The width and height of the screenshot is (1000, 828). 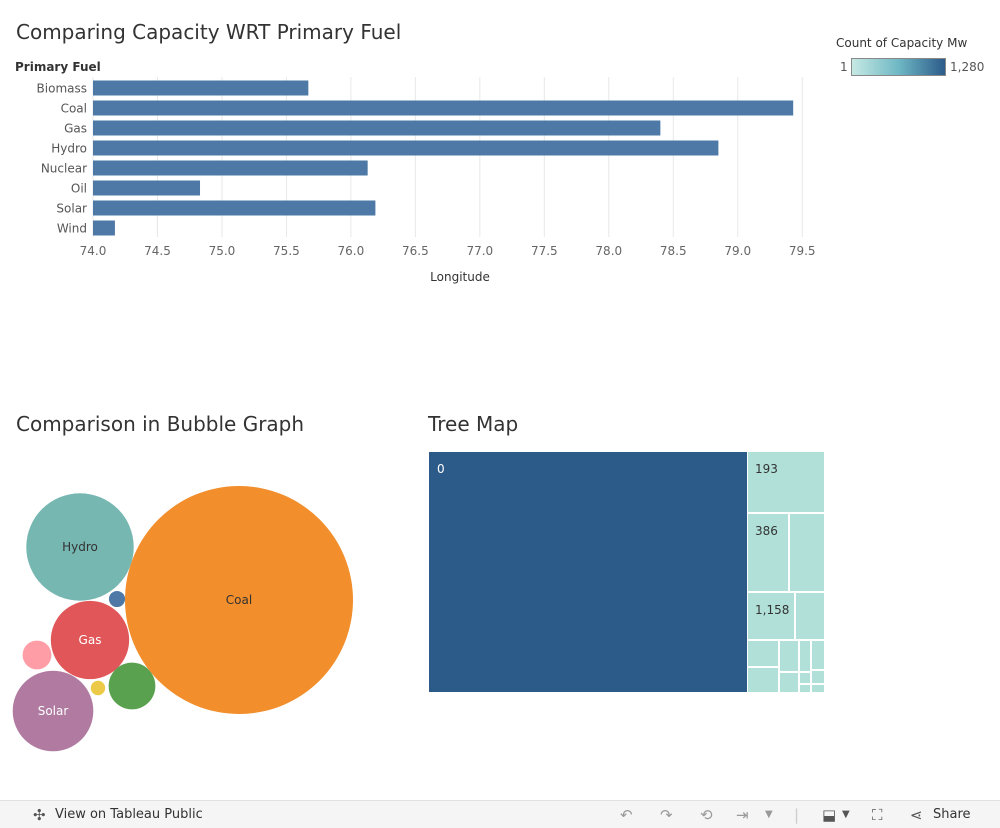 I want to click on treemap-label: 193, so click(x=766, y=469).